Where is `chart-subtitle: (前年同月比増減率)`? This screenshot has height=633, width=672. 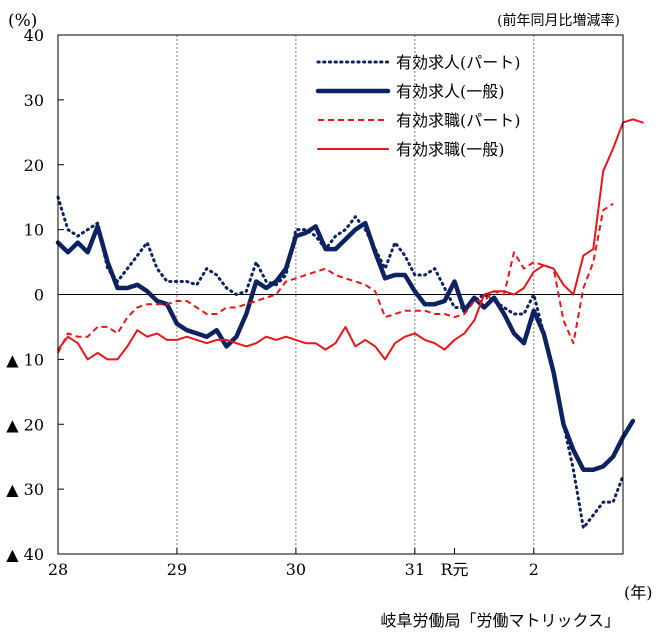 chart-subtitle: (前年同月比増減率) is located at coordinates (558, 20).